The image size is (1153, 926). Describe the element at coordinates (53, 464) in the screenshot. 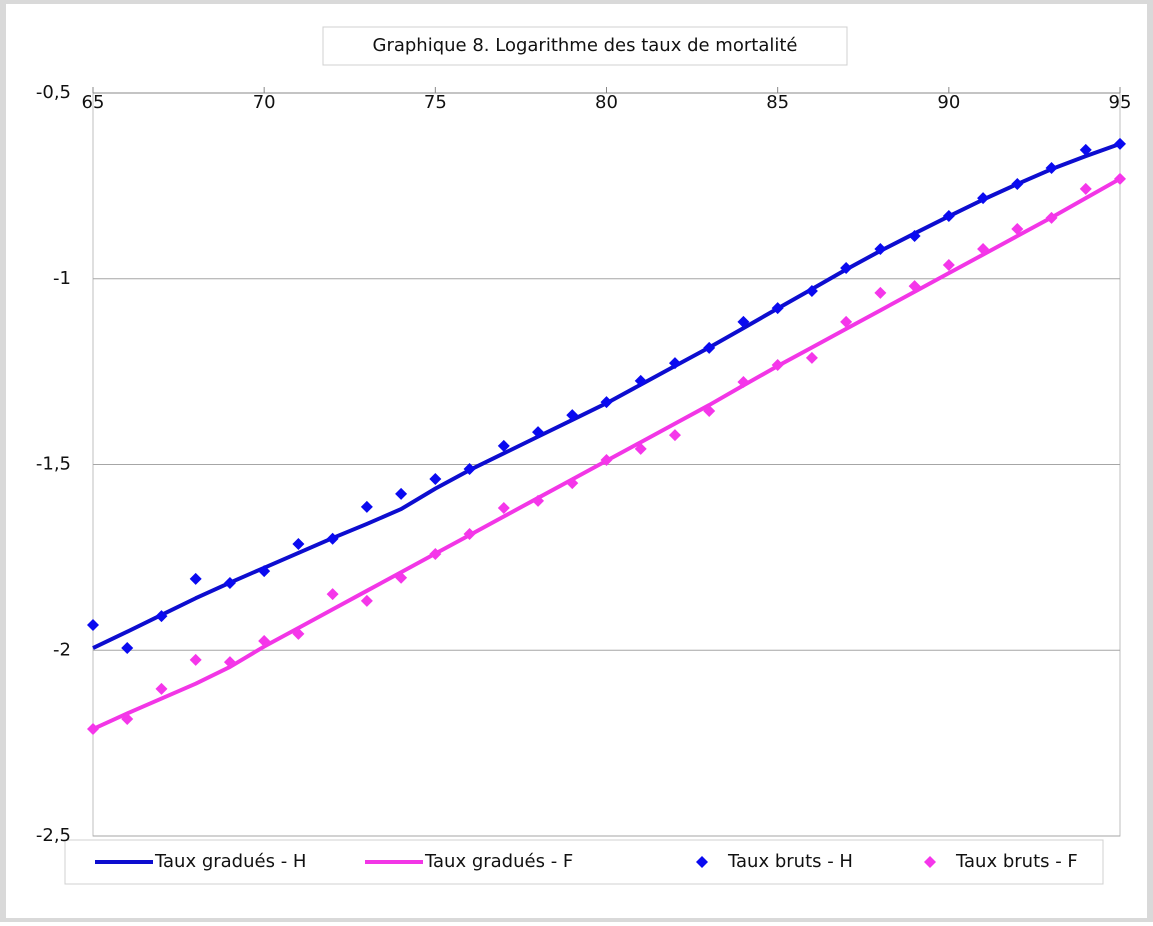

I see `y-tick-label: -1,5` at that location.